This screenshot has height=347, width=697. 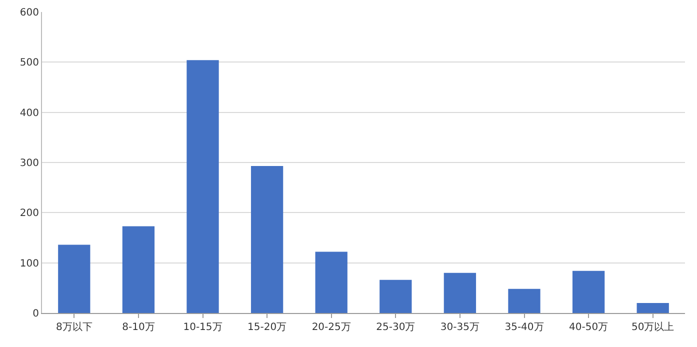 What do you see at coordinates (74, 327) in the screenshot?
I see `x-tick-label: 8万以下` at bounding box center [74, 327].